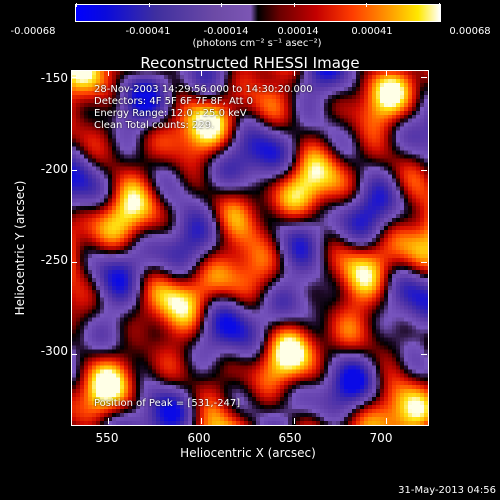 This screenshot has height=500, width=500. Describe the element at coordinates (154, 125) in the screenshot. I see `clean-counts-text: Clean Total counts: 229.` at that location.